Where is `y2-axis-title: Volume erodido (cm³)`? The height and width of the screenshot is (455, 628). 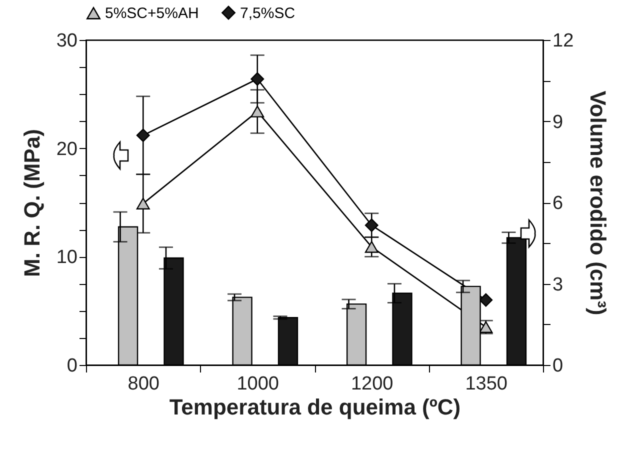 y2-axis-title: Volume erodido (cm³) is located at coordinates (598, 203).